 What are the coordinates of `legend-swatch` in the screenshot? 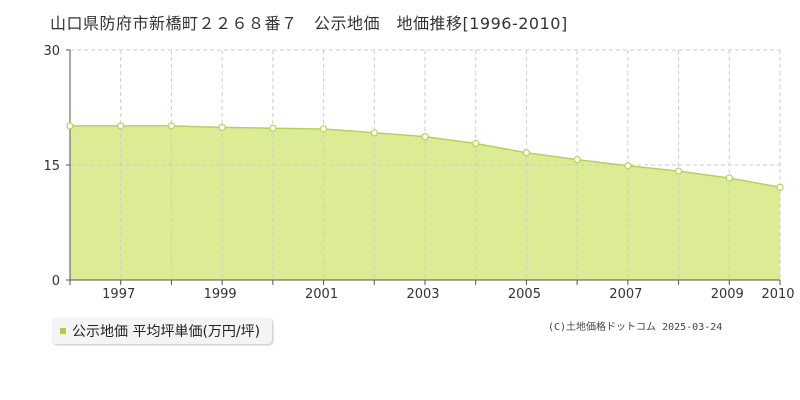 It's located at (63, 331).